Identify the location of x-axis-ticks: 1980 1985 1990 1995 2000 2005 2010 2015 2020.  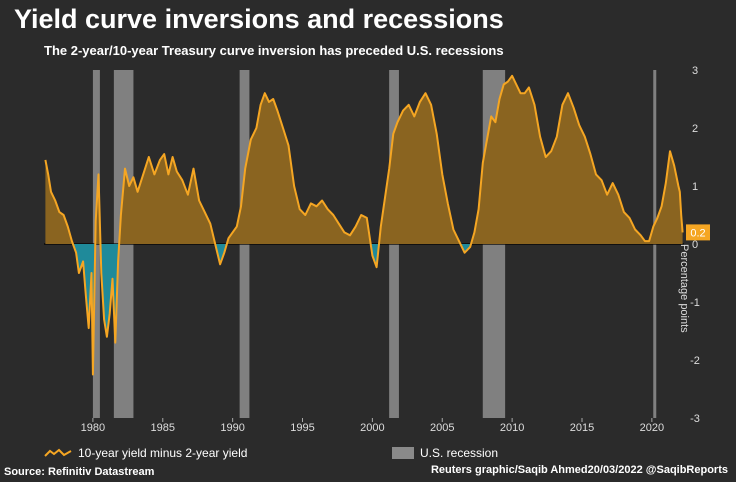
(372, 426).